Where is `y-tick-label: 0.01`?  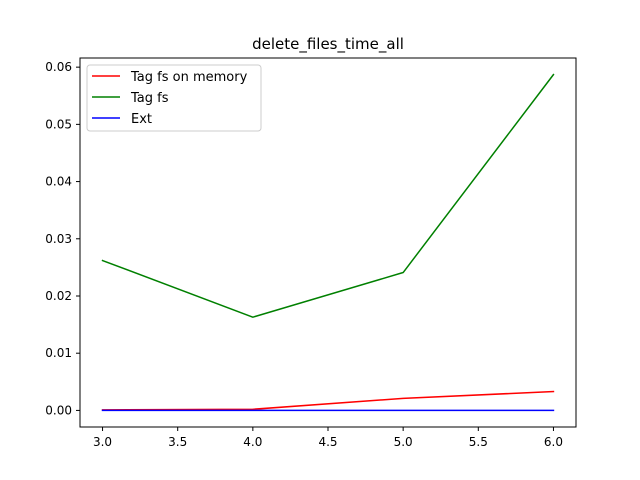
y-tick-label: 0.01 is located at coordinates (58, 353).